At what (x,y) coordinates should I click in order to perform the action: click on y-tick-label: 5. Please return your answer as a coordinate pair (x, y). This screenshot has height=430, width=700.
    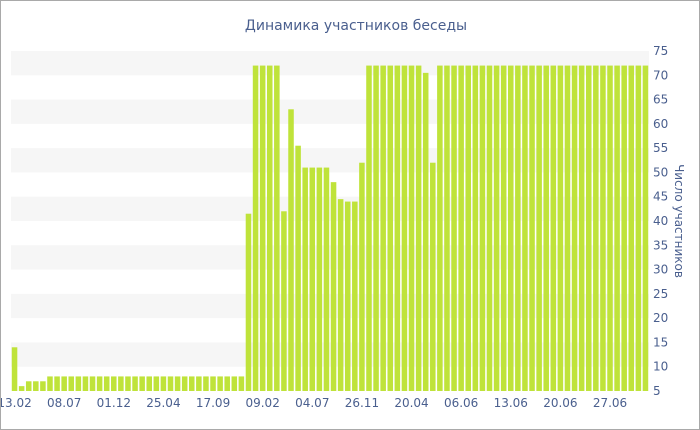
    Looking at the image, I should click on (657, 391).